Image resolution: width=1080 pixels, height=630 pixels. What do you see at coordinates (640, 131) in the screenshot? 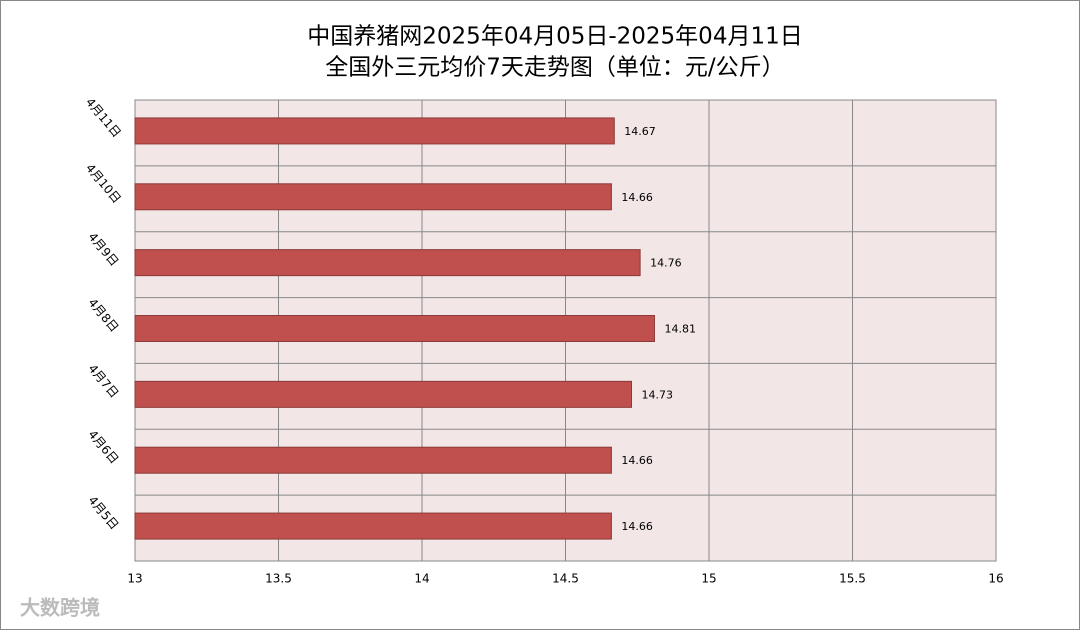
I see `data-label: 14.67` at bounding box center [640, 131].